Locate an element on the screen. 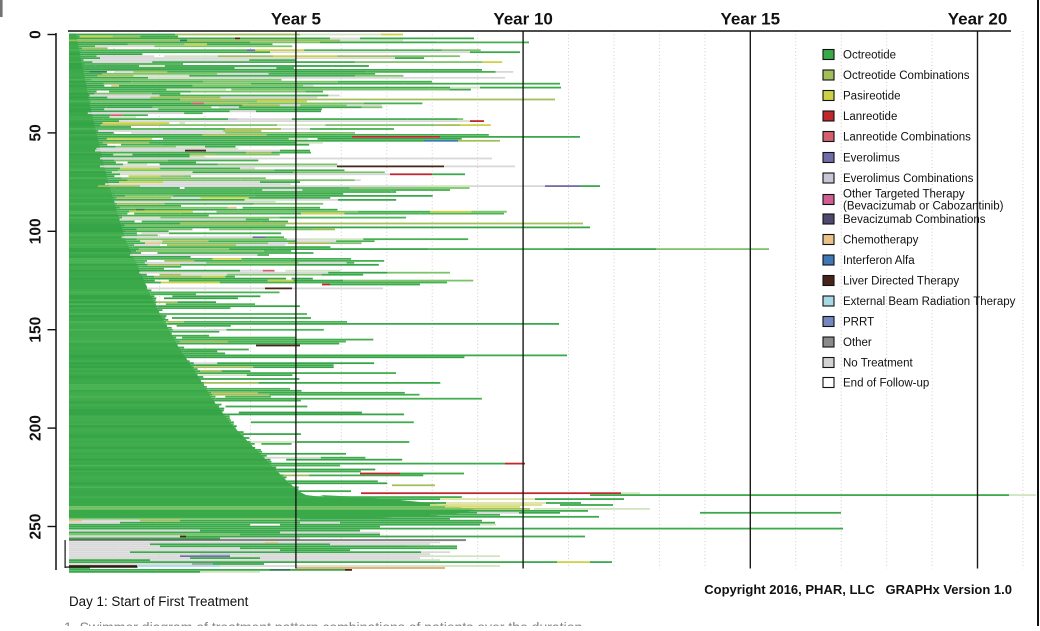  svg-text: Liver Directed Therapy is located at coordinates (901, 282).